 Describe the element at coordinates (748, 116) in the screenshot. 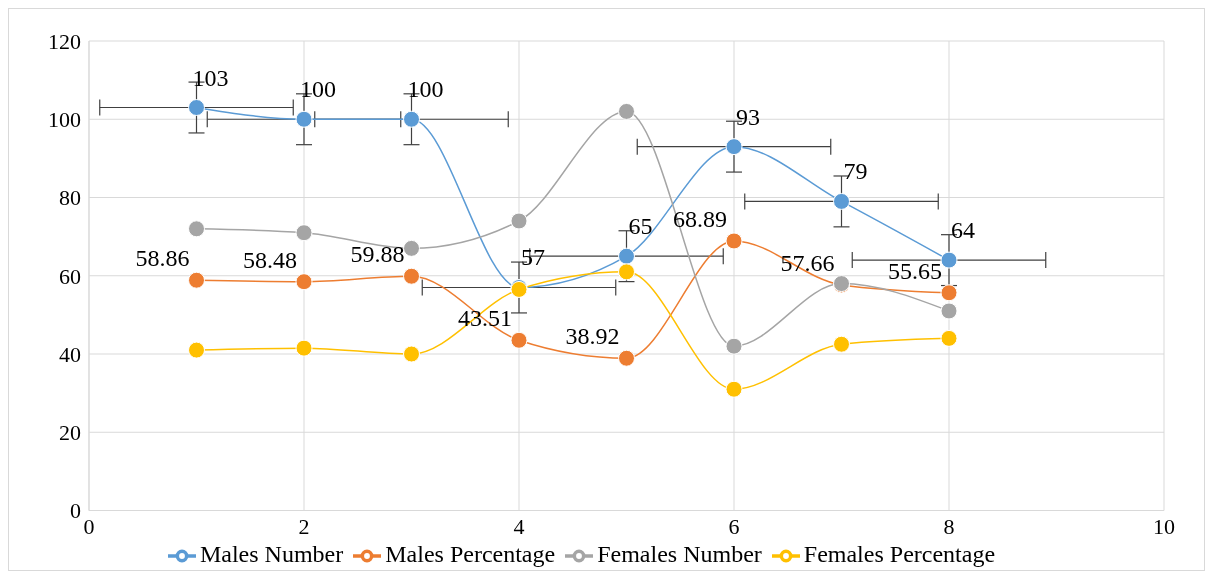

I see `data-label: 93` at that location.